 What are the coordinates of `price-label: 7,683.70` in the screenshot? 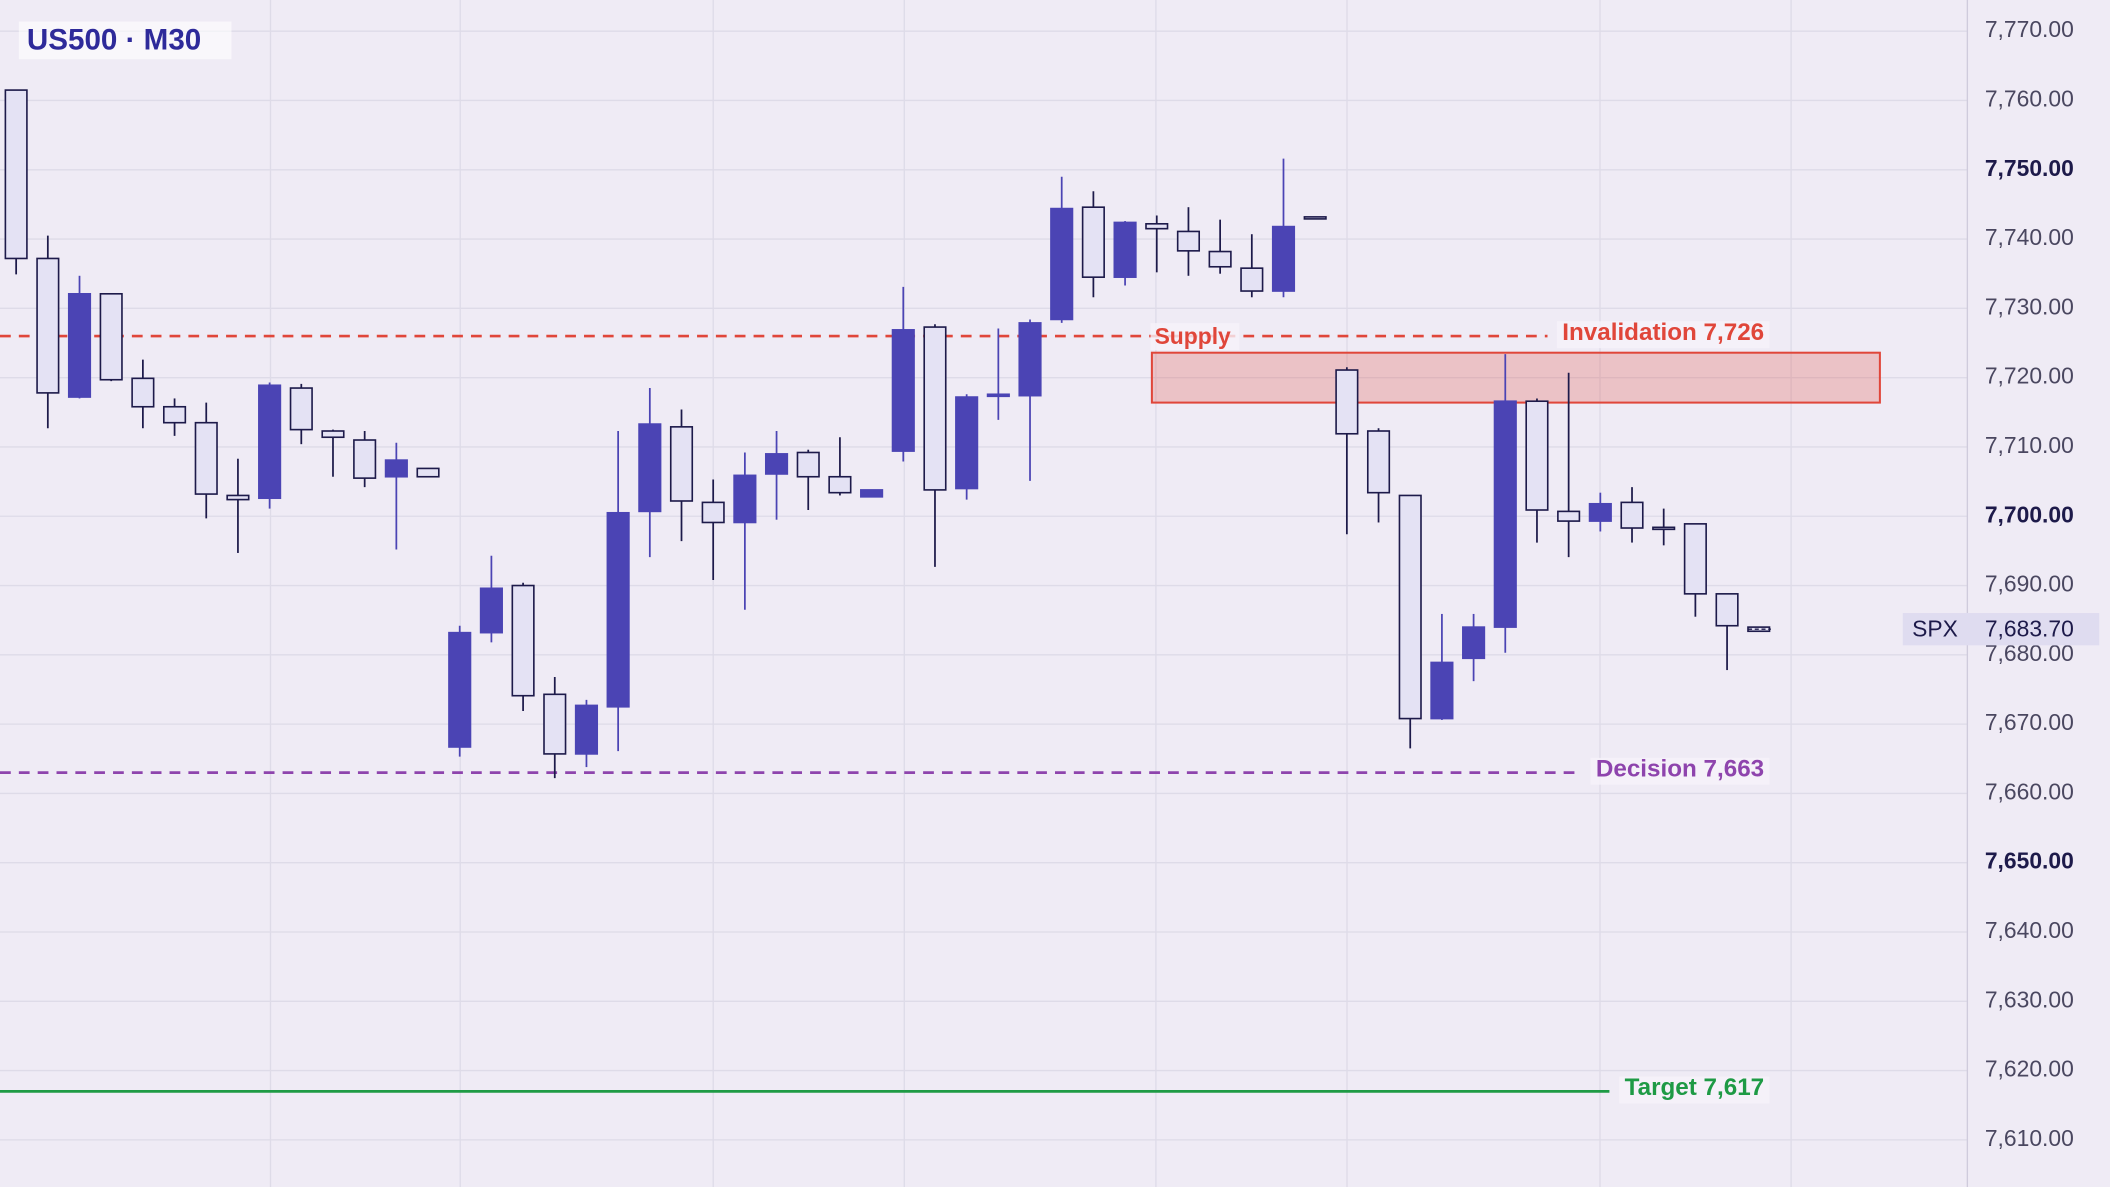 It's located at (2029, 629).